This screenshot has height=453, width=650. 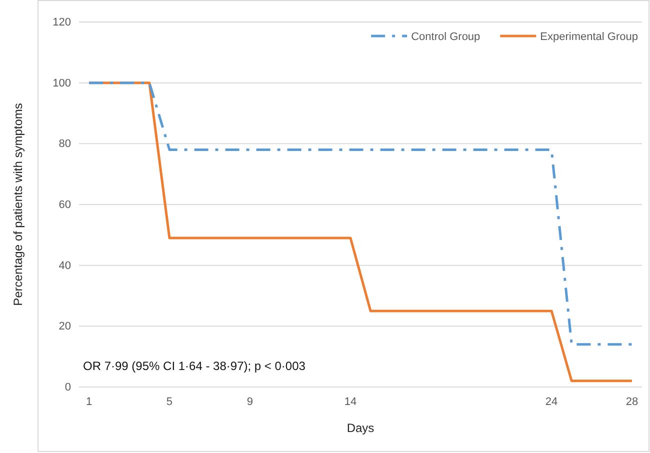 What do you see at coordinates (169, 402) in the screenshot?
I see `x-tick-label: 5` at bounding box center [169, 402].